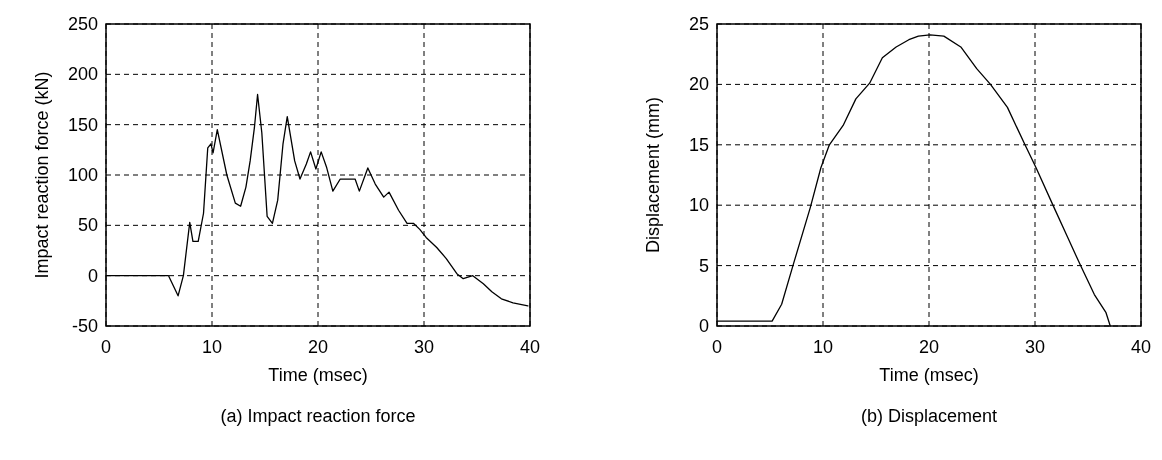  What do you see at coordinates (82, 175) in the screenshot?
I see `y-tick-label: 100` at bounding box center [82, 175].